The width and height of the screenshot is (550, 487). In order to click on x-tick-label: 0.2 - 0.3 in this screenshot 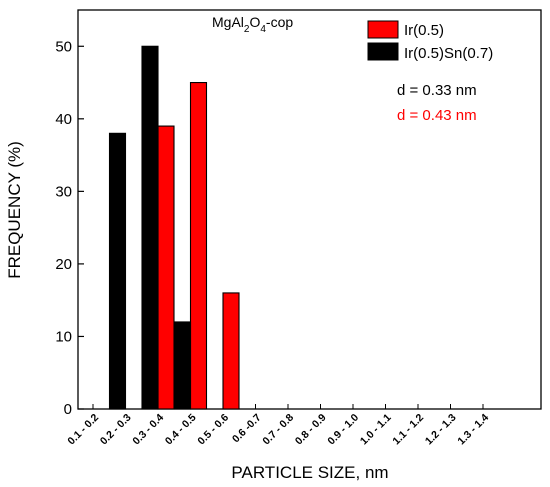, I will do `click(116, 430)`.